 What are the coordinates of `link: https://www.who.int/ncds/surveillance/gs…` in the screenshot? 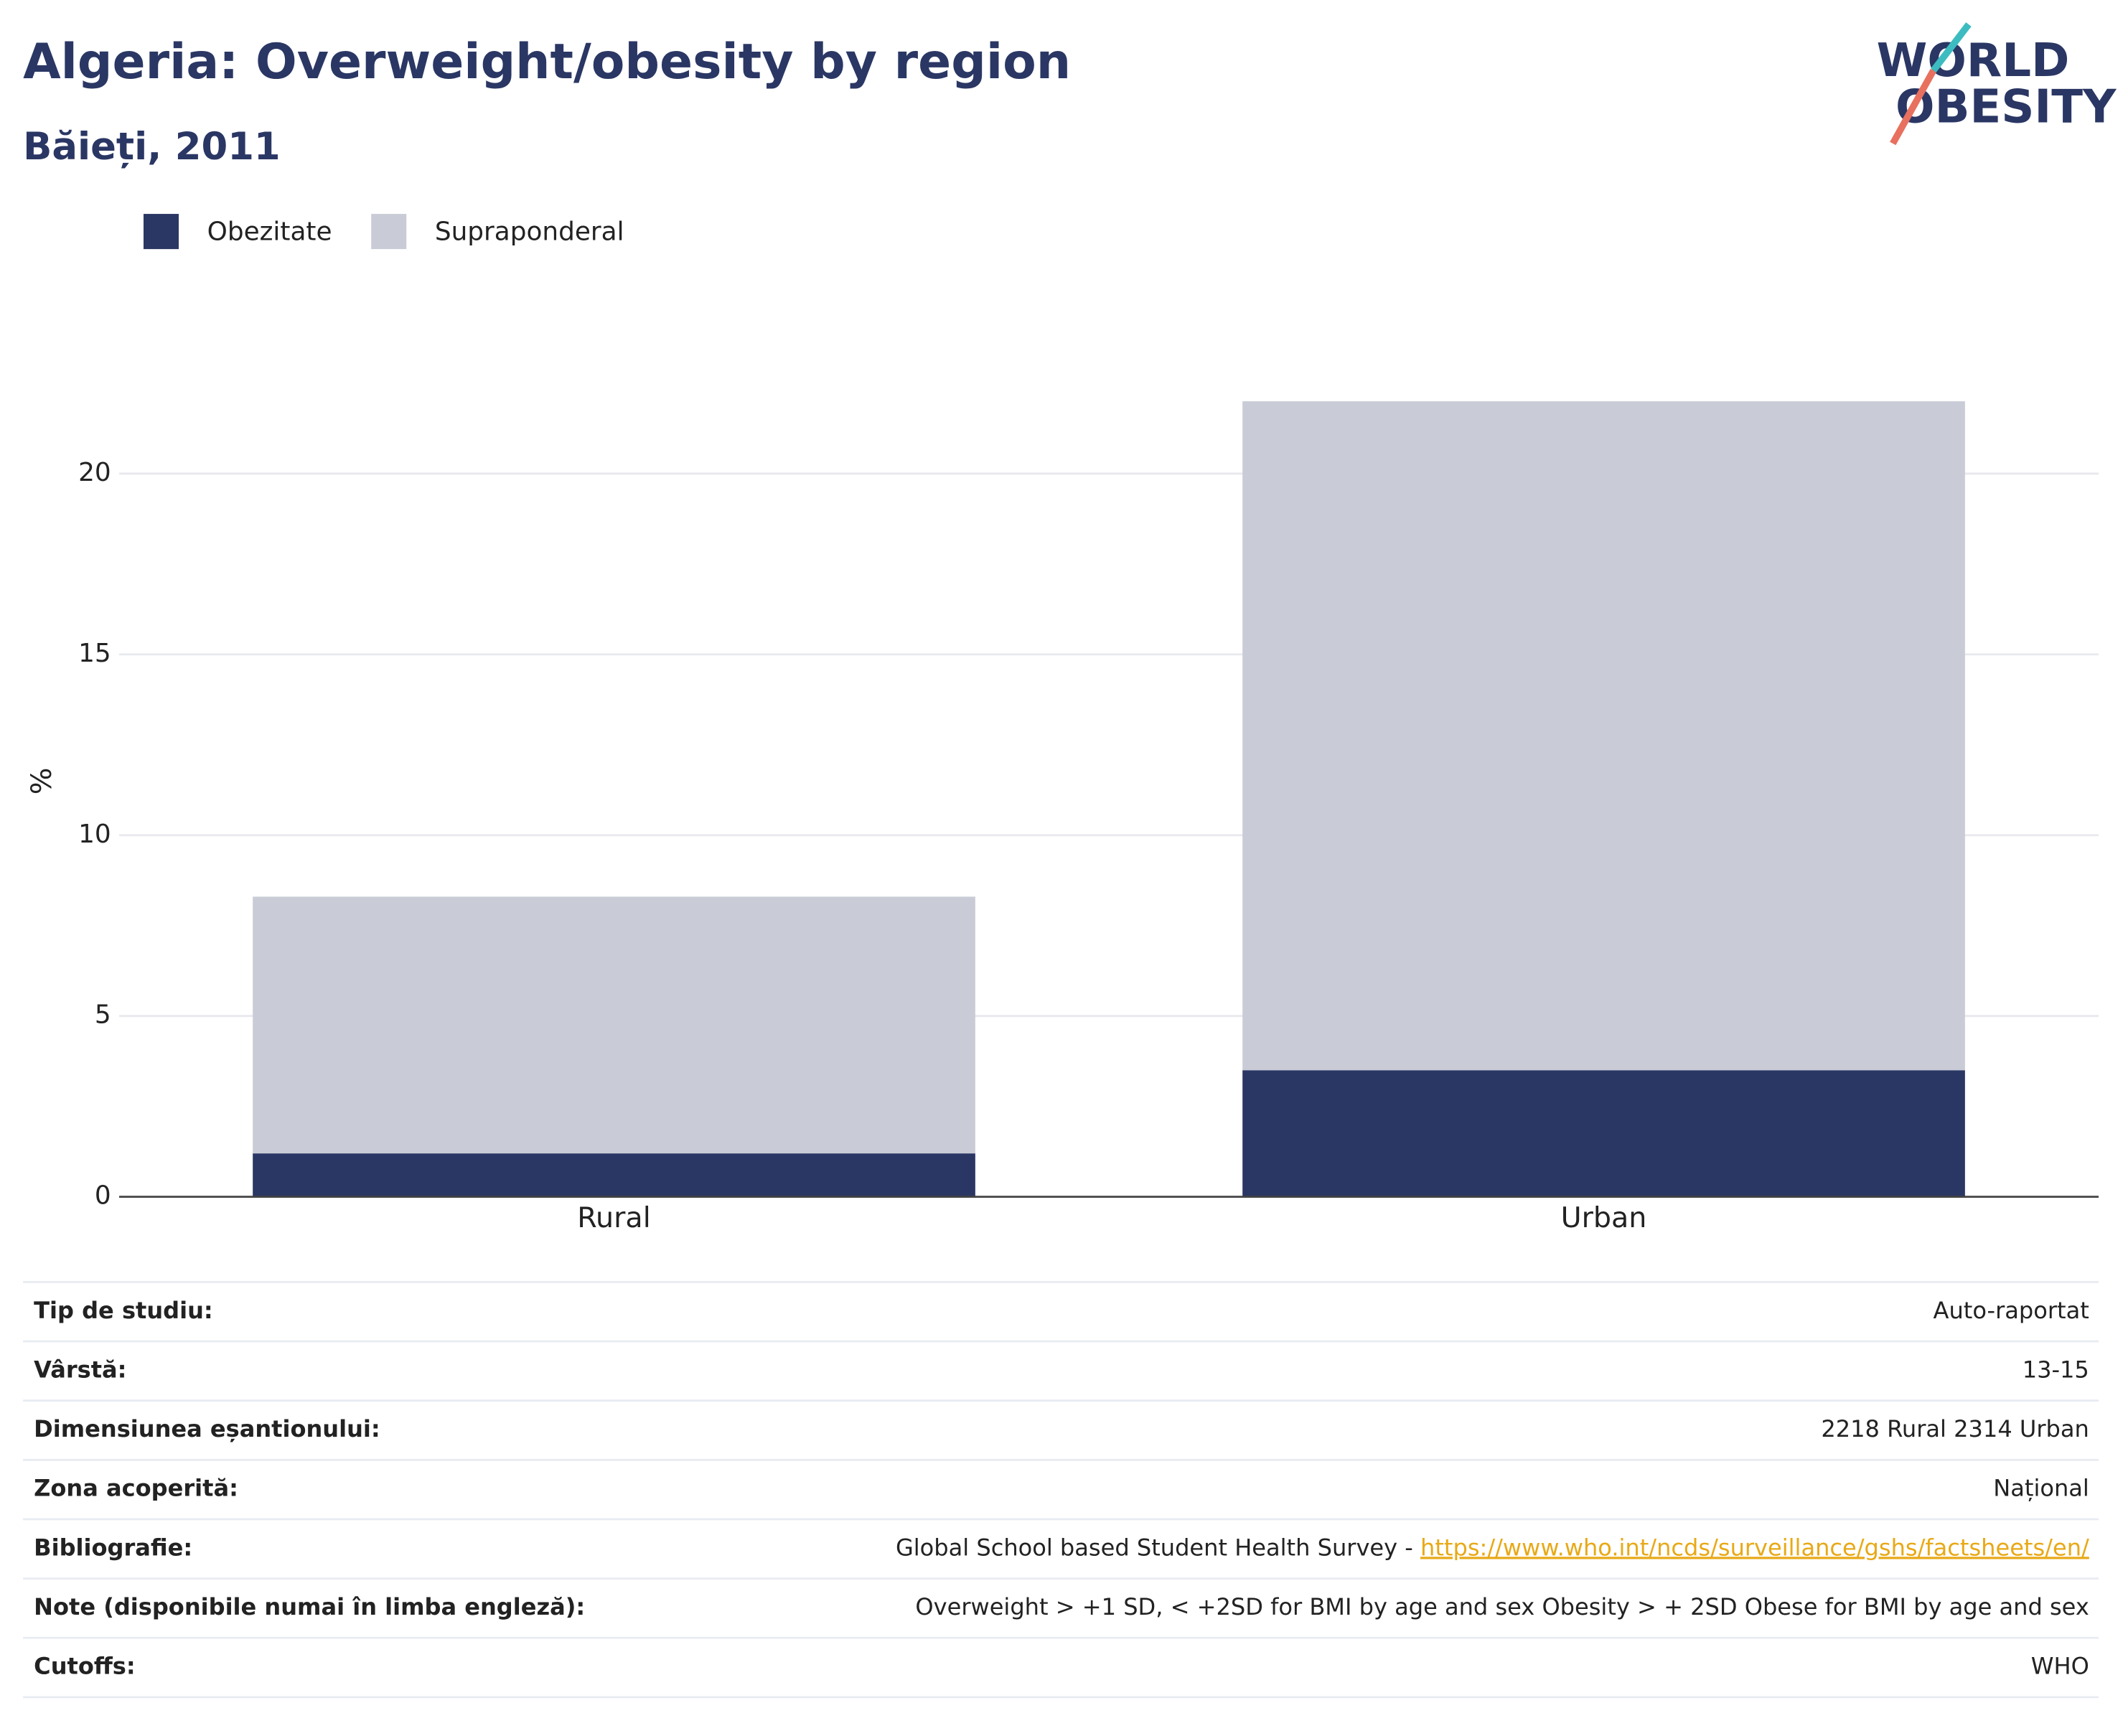 It's located at (1754, 1547).